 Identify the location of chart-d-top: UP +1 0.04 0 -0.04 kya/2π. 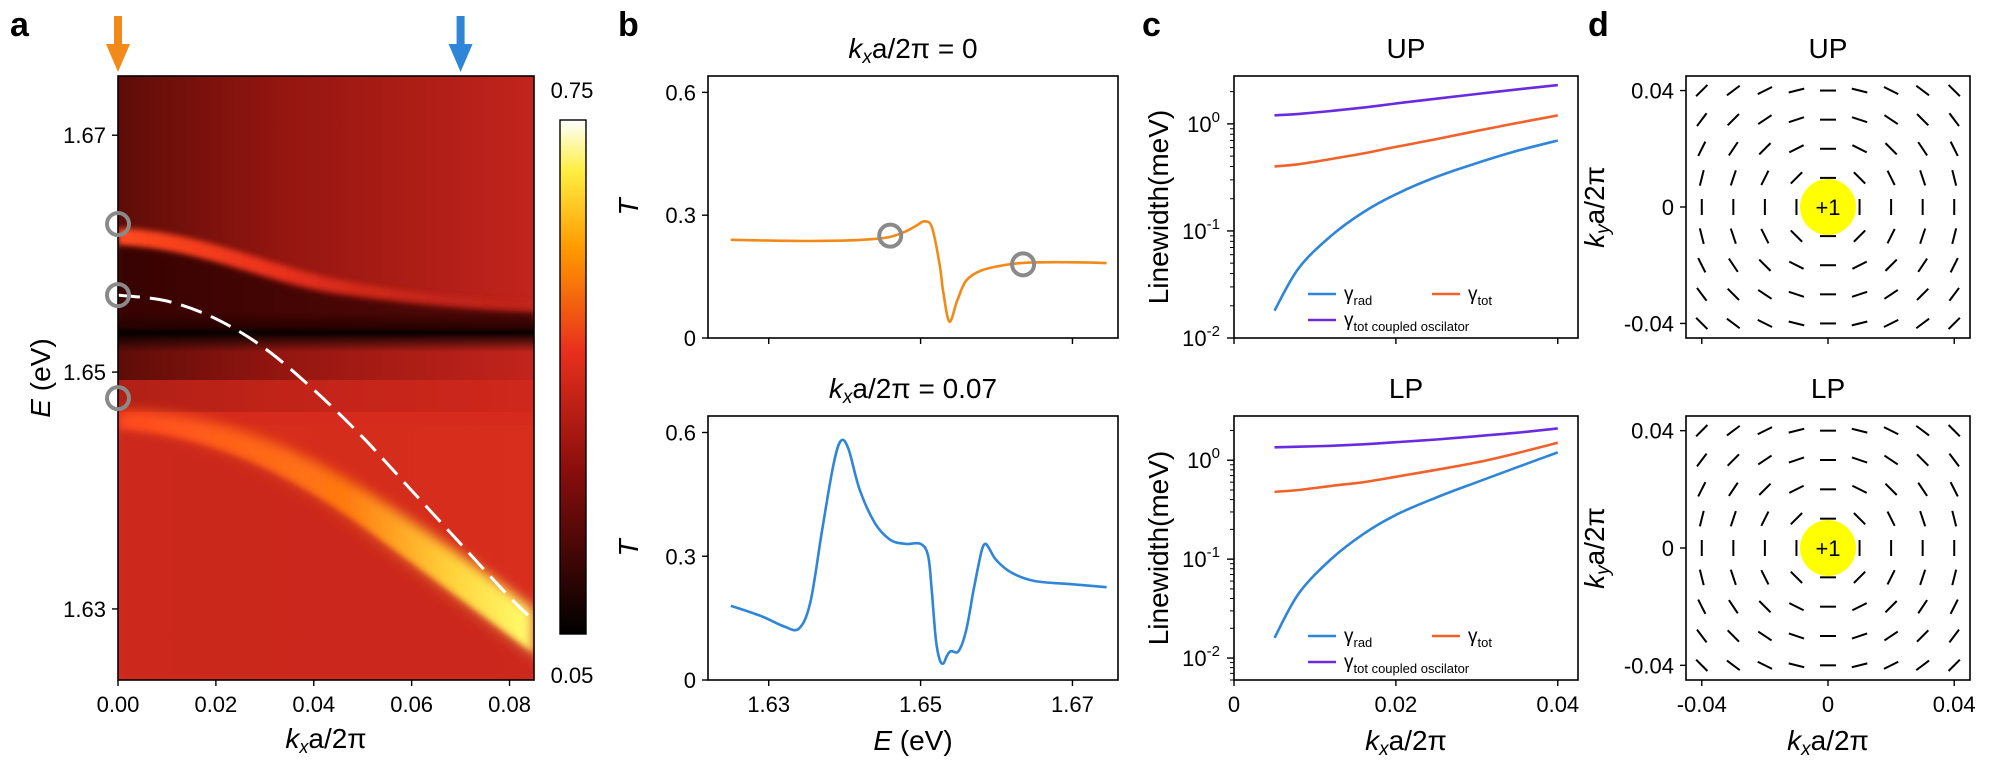
(1775, 188).